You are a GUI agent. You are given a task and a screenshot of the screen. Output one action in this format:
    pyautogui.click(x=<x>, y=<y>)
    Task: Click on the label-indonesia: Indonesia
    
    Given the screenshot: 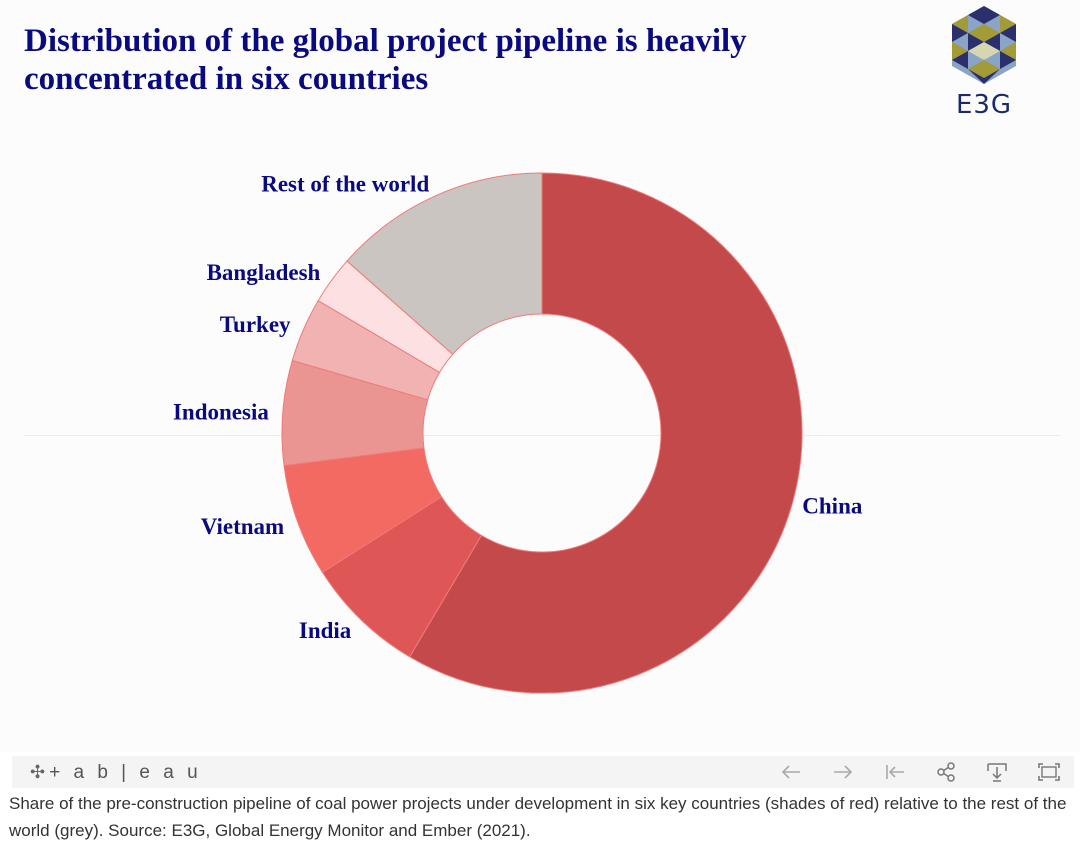 What is the action you would take?
    pyautogui.click(x=221, y=412)
    